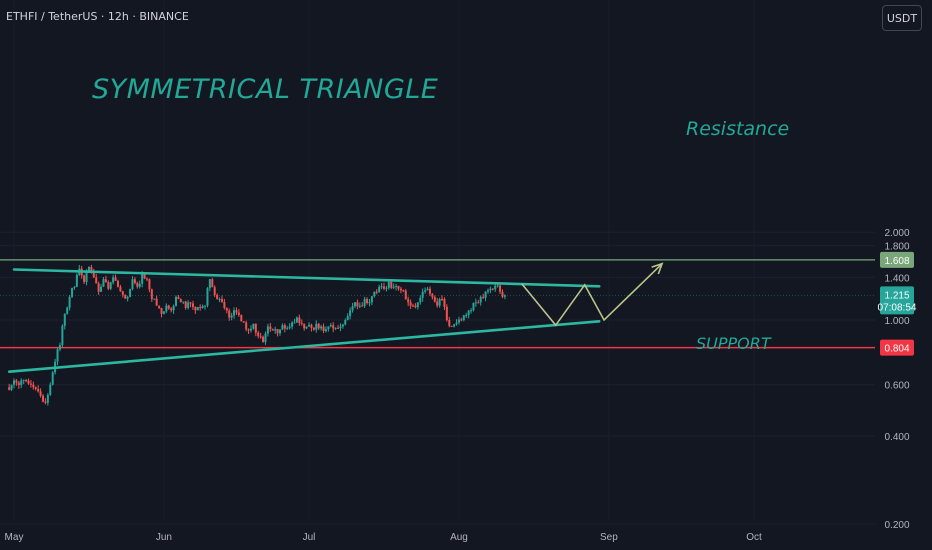 Image resolution: width=932 pixels, height=550 pixels. What do you see at coordinates (902, 18) in the screenshot?
I see `currency-button: USDT` at bounding box center [902, 18].